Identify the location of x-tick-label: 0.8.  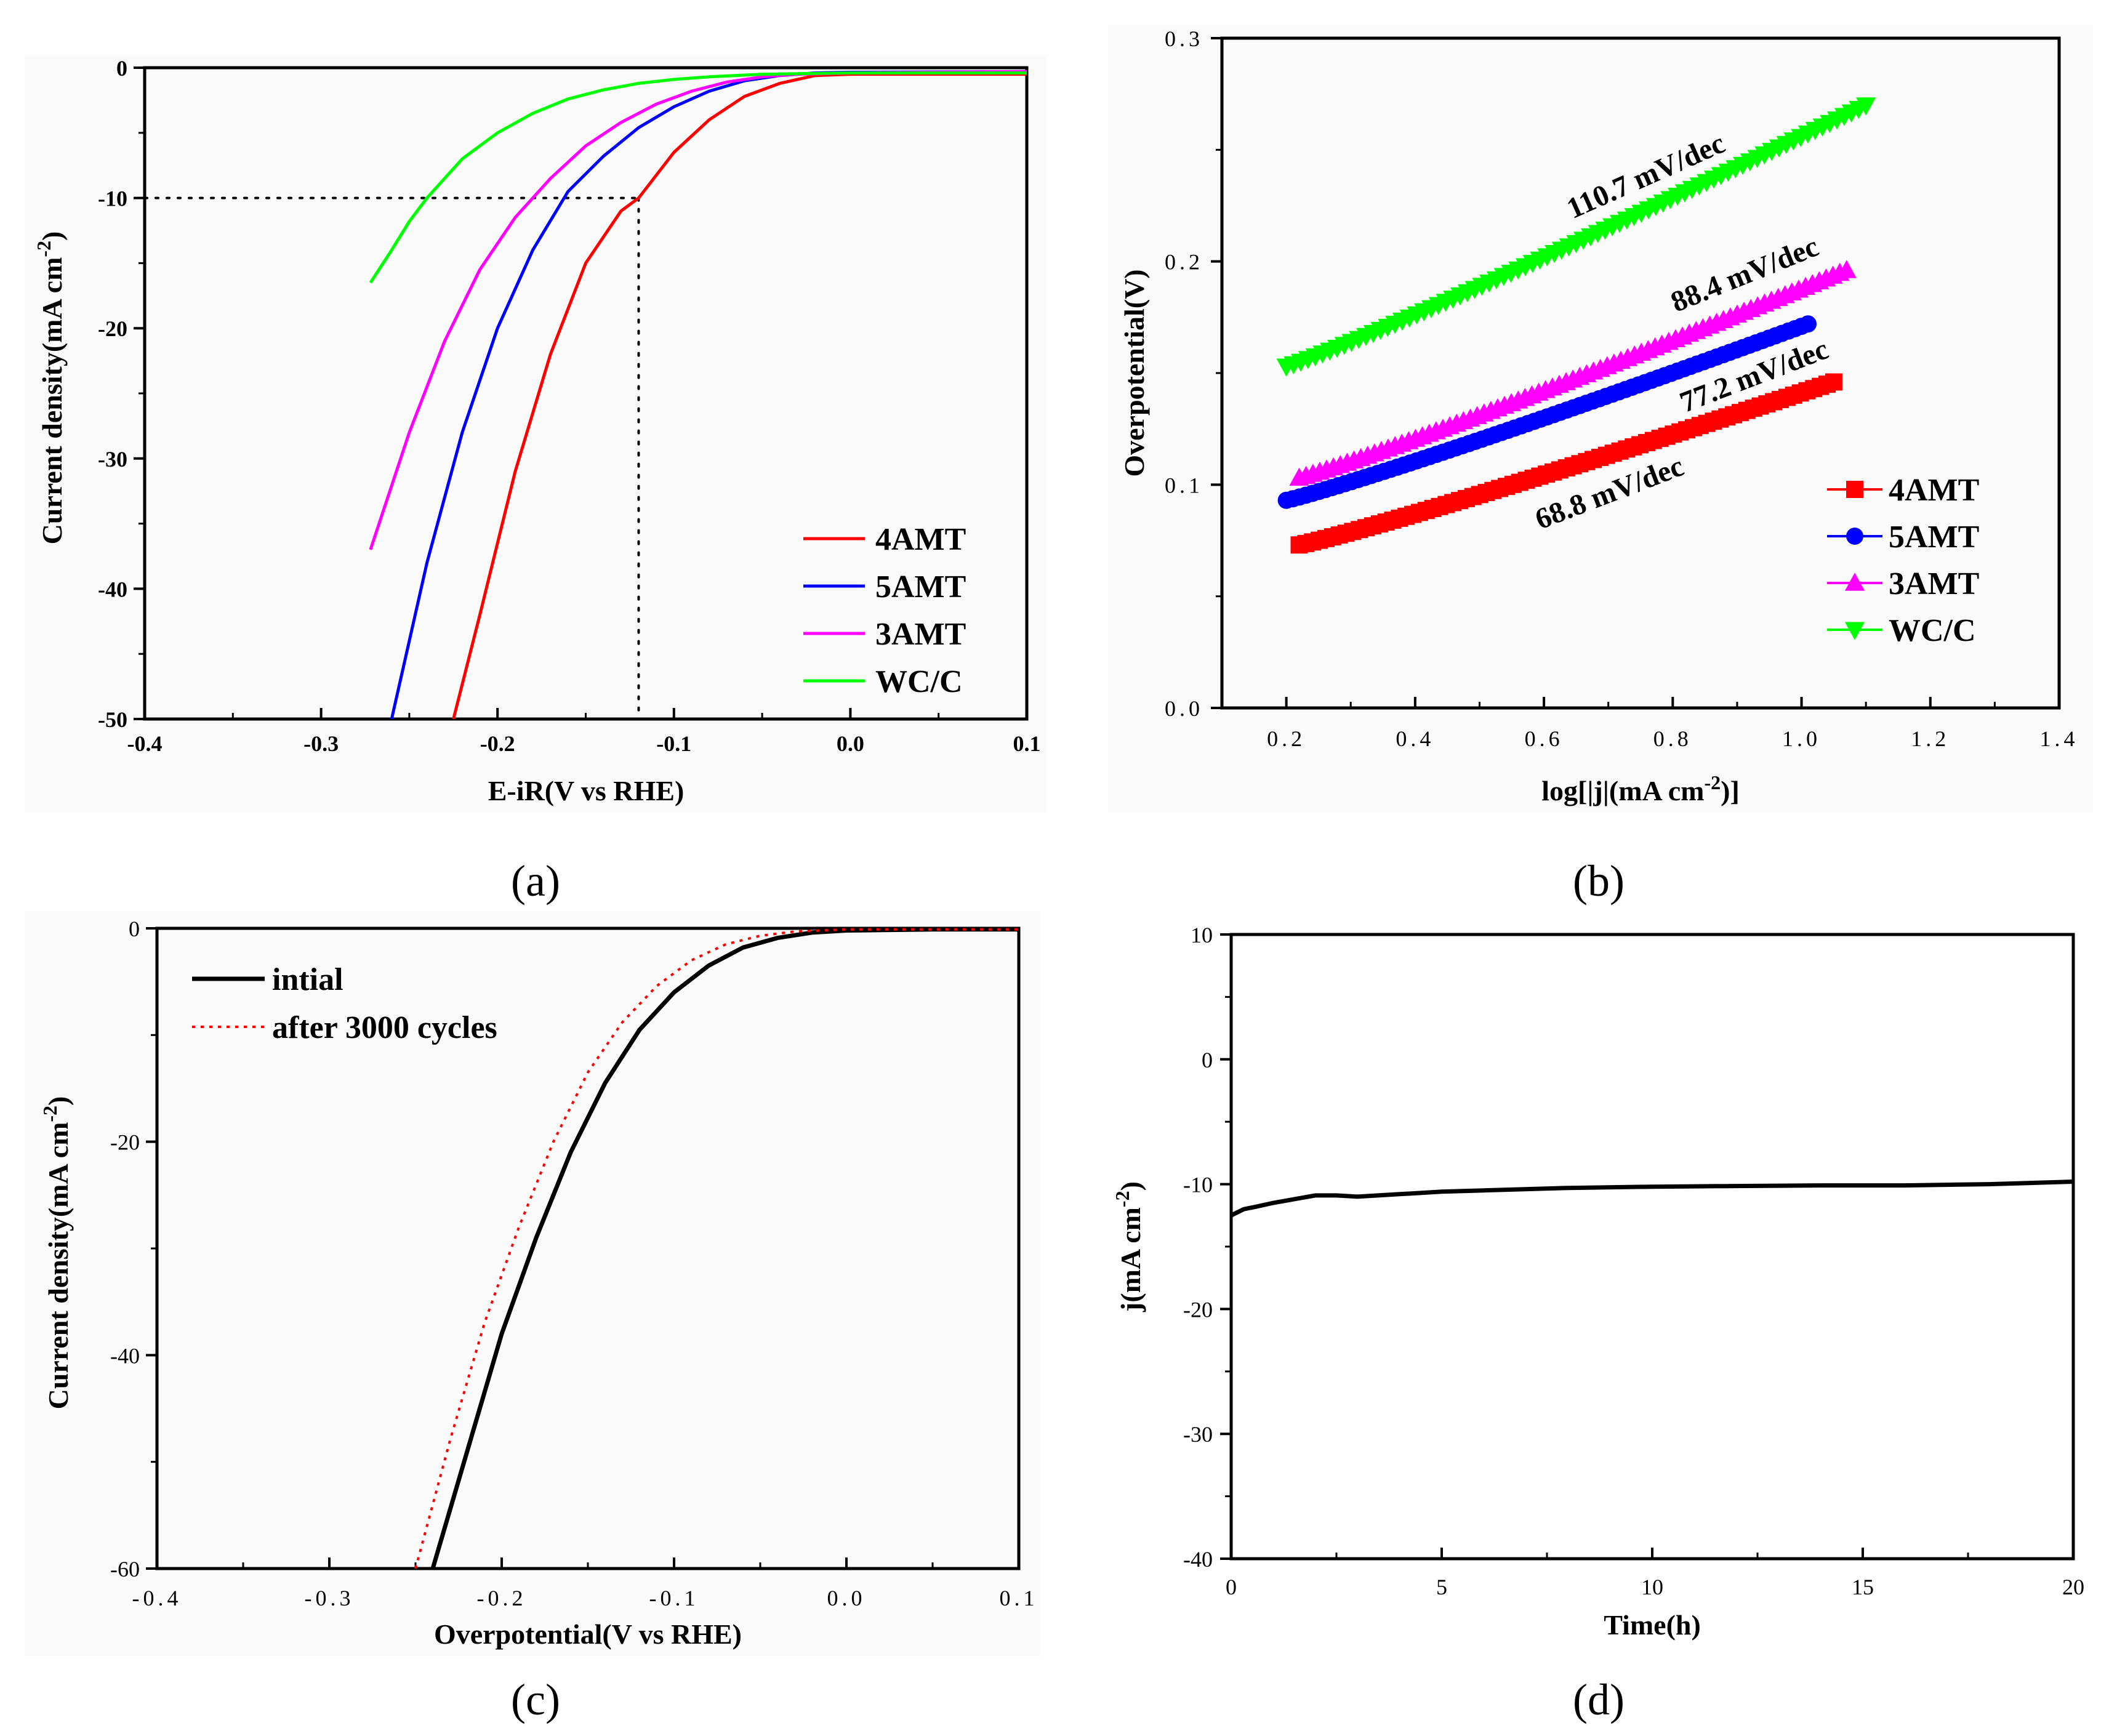
(1672, 739).